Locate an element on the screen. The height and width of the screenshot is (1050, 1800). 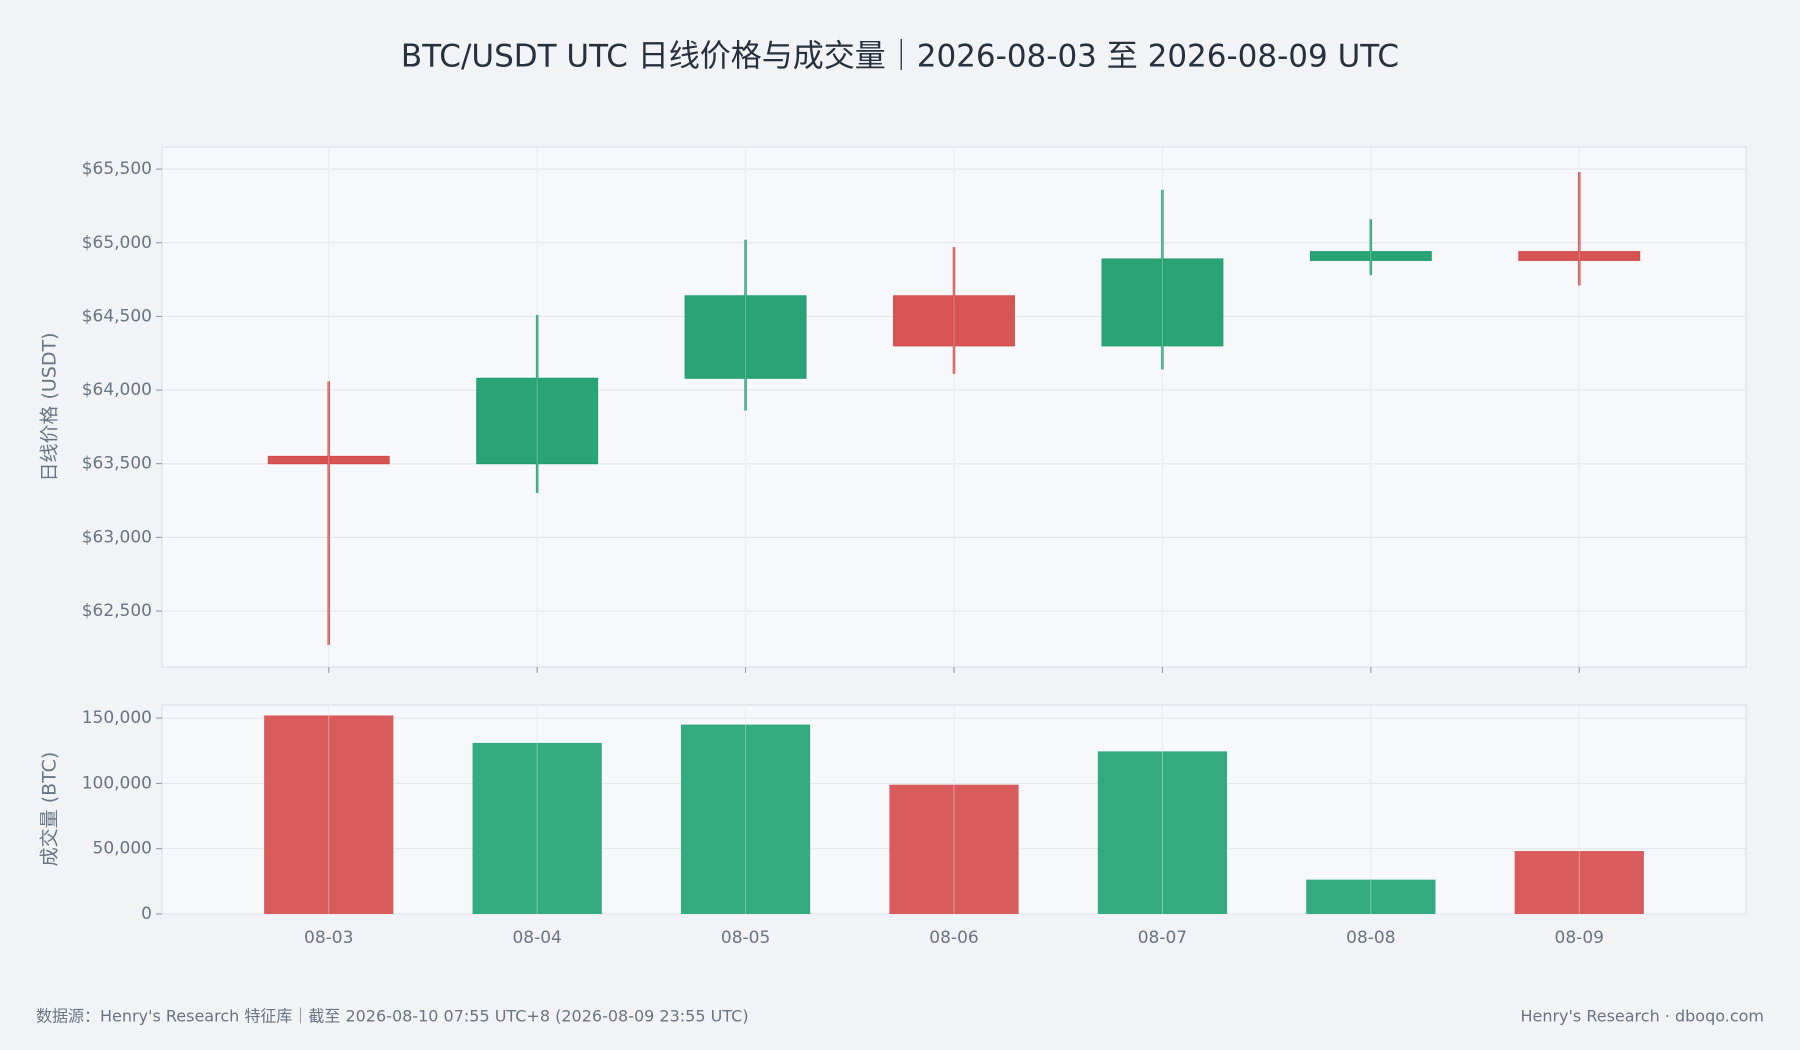
x-tick-label: 08-09 is located at coordinates (1579, 938).